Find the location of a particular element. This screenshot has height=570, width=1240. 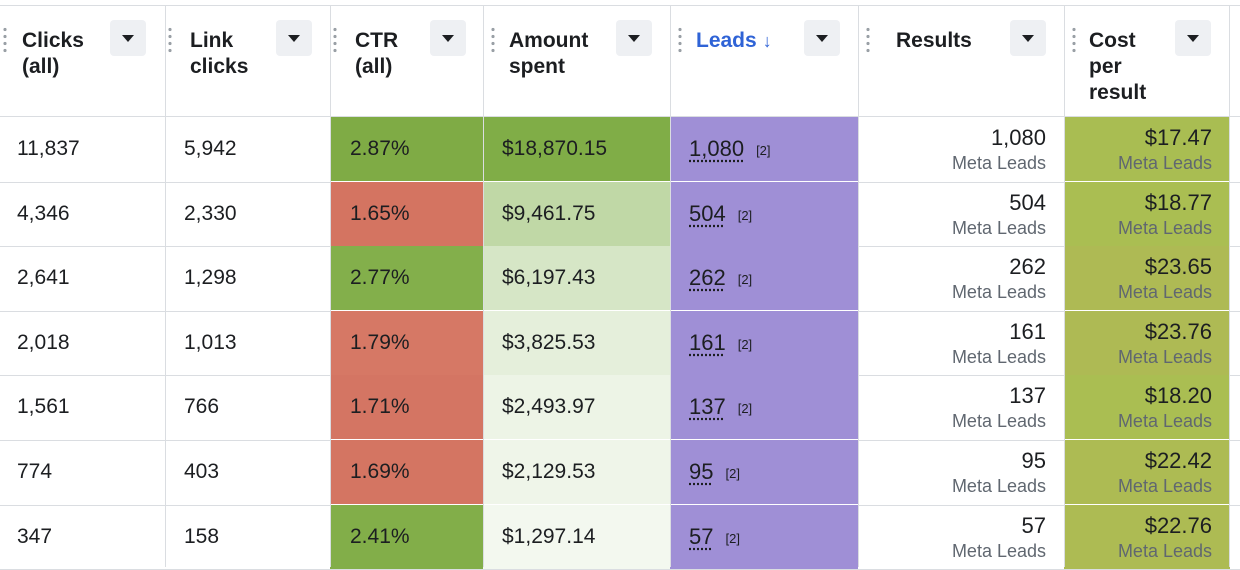

column-label-line3: result is located at coordinates (1117, 92).